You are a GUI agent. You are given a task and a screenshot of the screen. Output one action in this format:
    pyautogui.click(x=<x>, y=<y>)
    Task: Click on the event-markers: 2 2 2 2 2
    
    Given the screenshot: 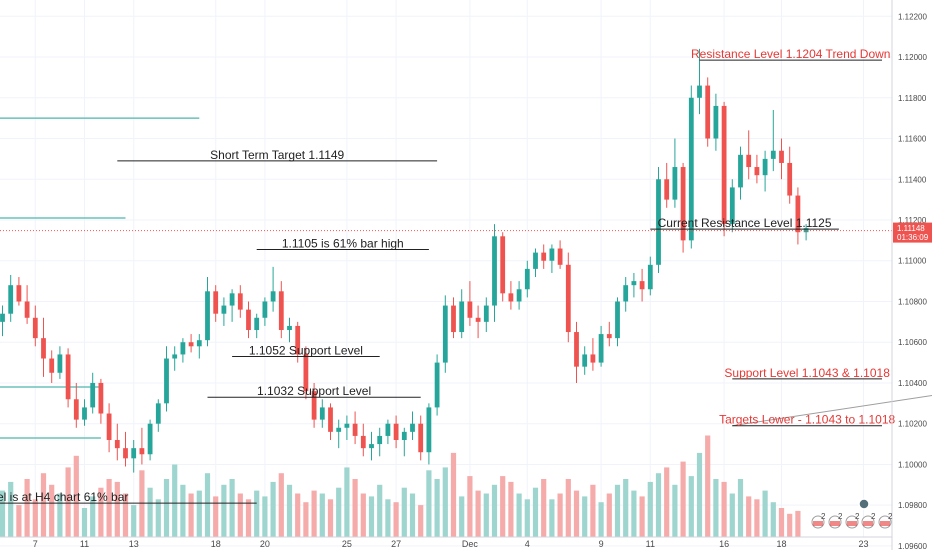 What is the action you would take?
    pyautogui.click(x=852, y=513)
    